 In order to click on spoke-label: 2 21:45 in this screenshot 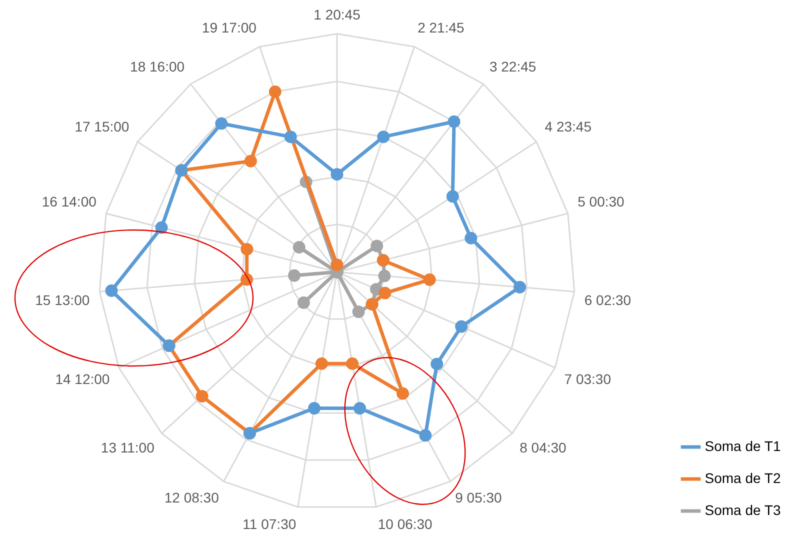, I will do `click(441, 28)`.